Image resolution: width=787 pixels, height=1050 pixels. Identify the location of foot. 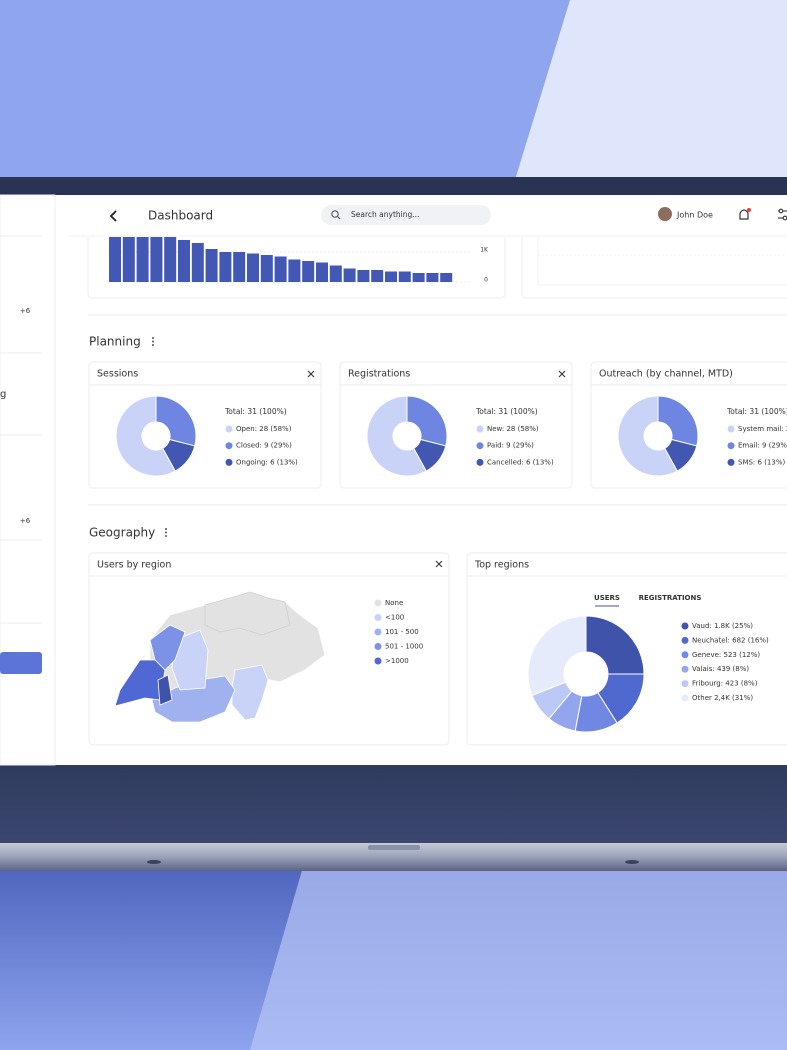
(632, 862).